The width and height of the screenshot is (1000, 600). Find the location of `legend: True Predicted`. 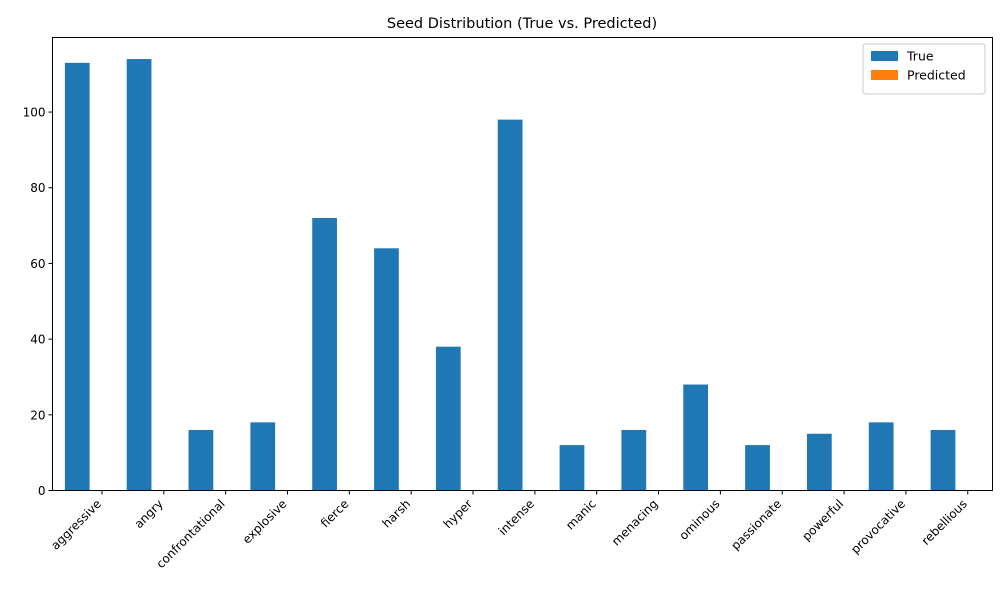

legend: True Predicted is located at coordinates (924, 69).